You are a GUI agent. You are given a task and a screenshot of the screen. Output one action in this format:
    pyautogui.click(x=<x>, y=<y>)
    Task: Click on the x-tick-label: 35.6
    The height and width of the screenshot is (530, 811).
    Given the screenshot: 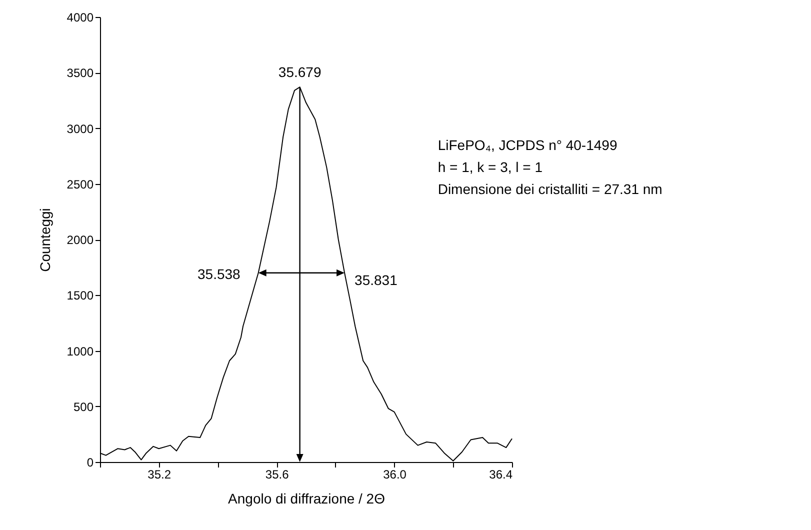 What is the action you would take?
    pyautogui.click(x=277, y=475)
    